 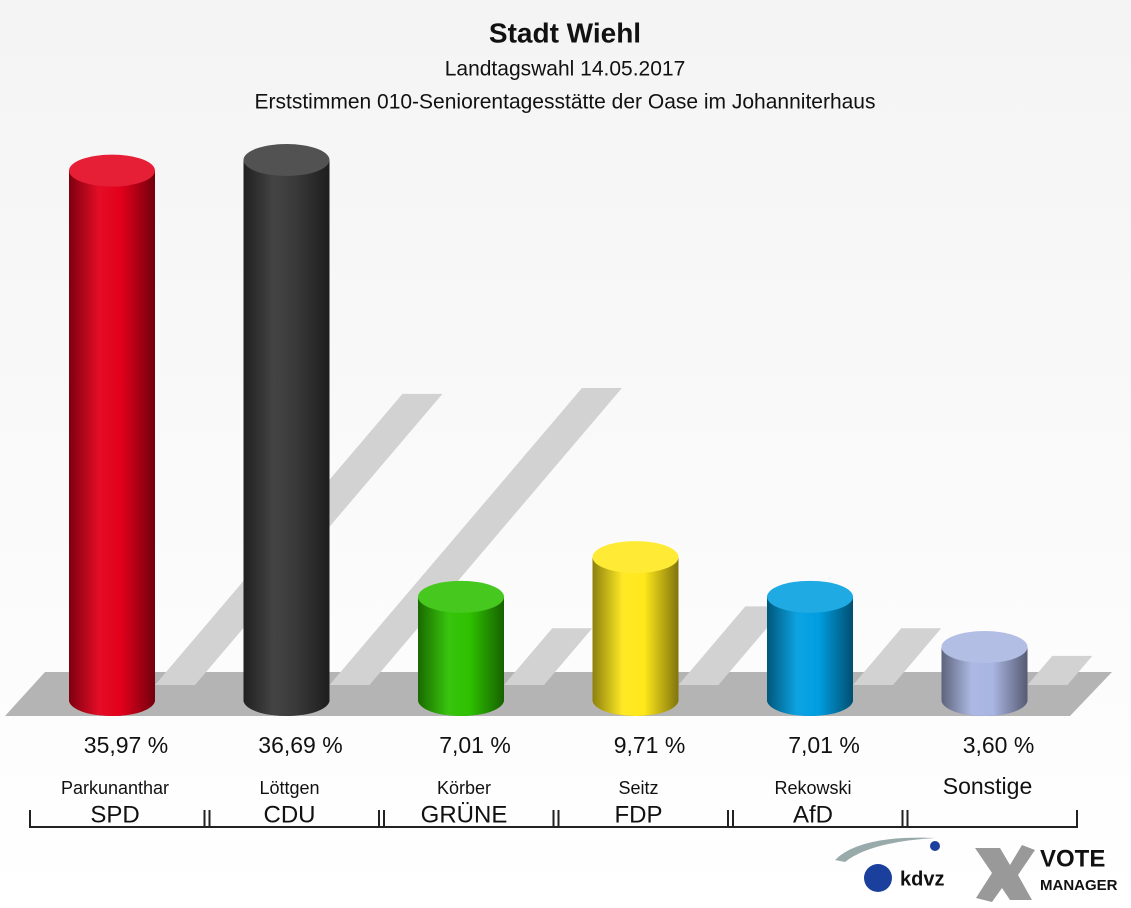 I want to click on candidate-label: Körber, so click(x=464, y=788).